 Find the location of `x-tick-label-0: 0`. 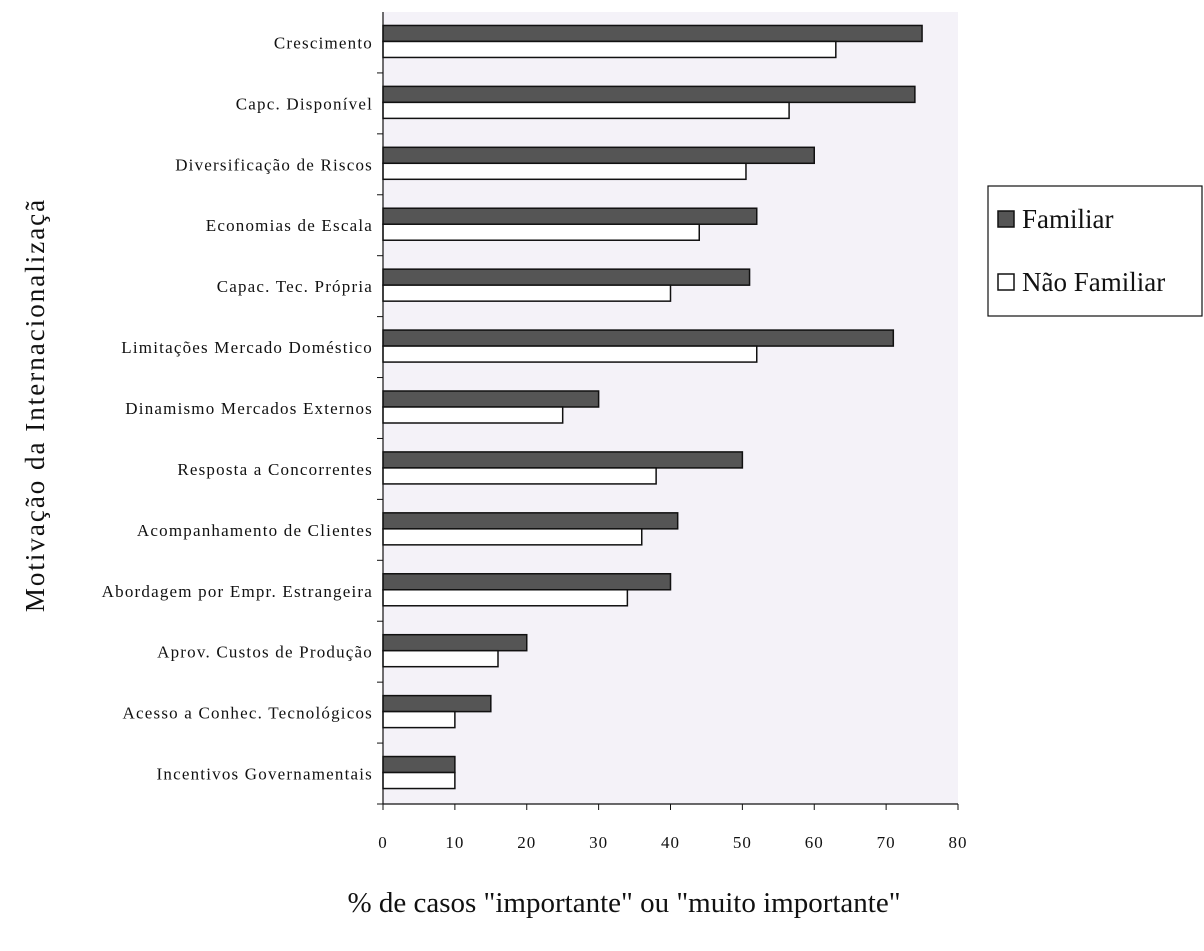

x-tick-label-0: 0 is located at coordinates (383, 842).